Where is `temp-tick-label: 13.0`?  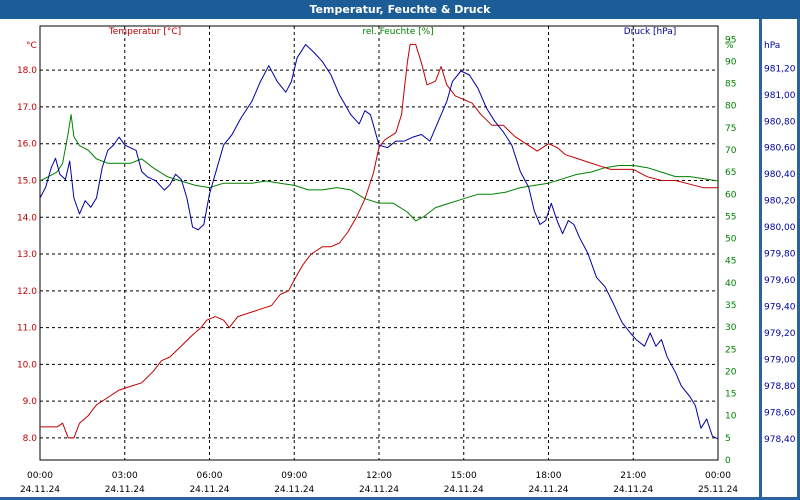
temp-tick-label: 13.0 is located at coordinates (27, 255).